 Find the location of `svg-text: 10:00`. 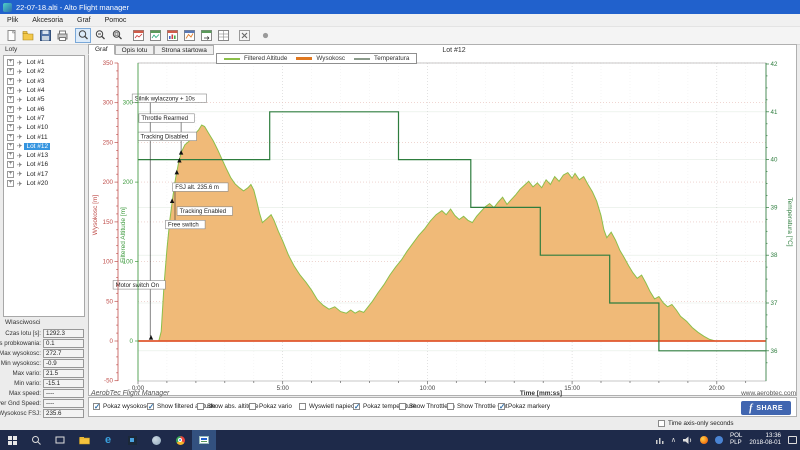

svg-text: 10:00 is located at coordinates (428, 388).